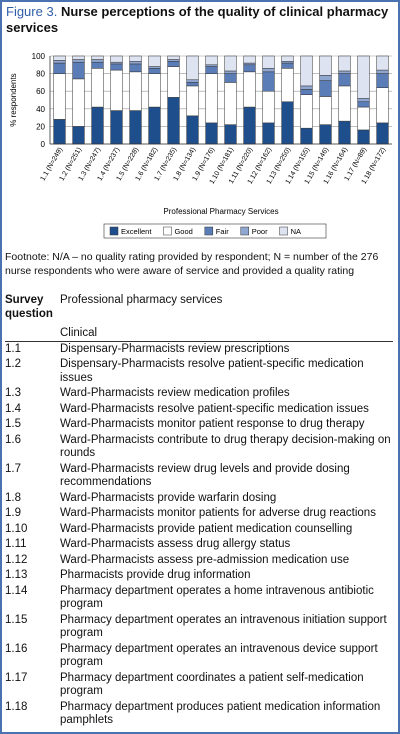 This screenshot has width=400, height=734. Describe the element at coordinates (16, 677) in the screenshot. I see `question-number: 1.17` at that location.